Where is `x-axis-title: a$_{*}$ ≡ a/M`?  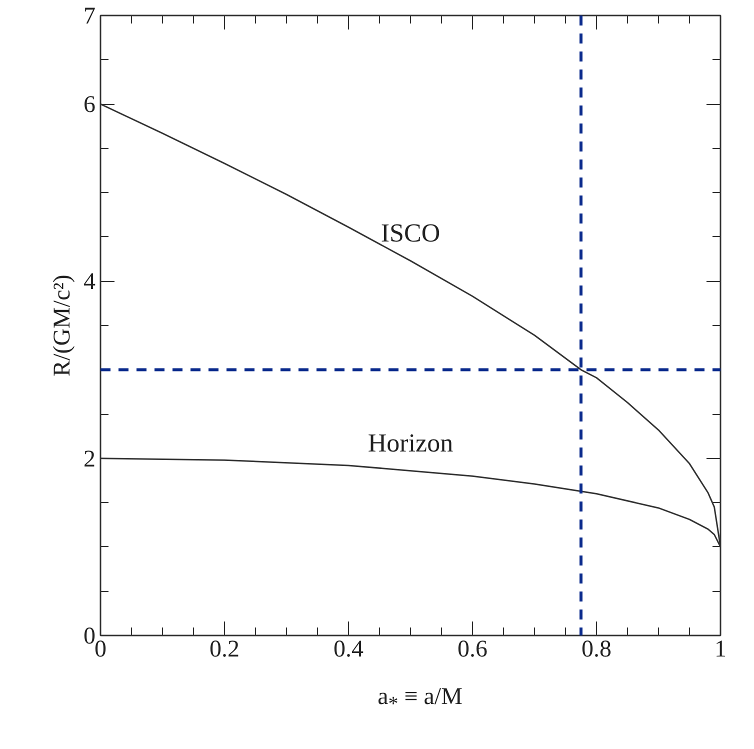 x-axis-title: a$_{*}$ ≡ a/M is located at coordinates (420, 700).